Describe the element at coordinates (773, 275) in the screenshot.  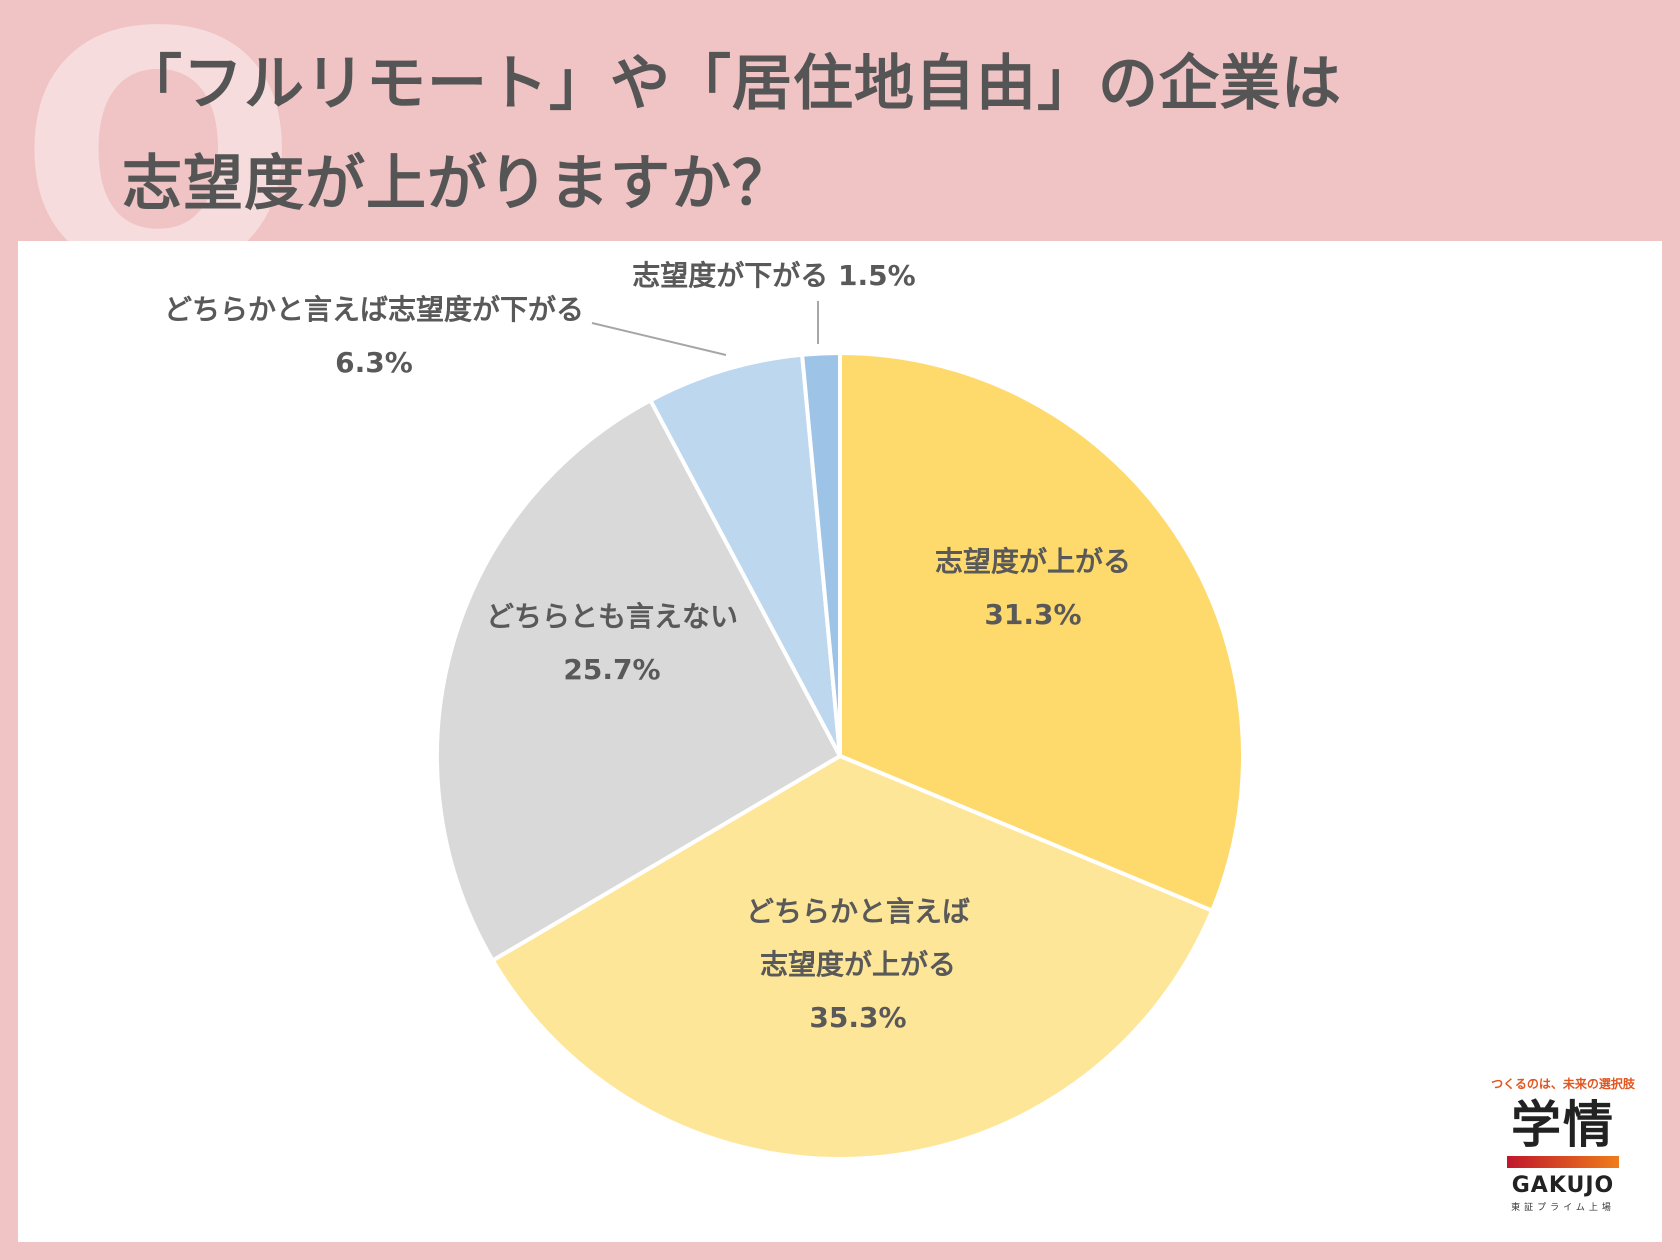
I see `label-slice-sagaru: 志望度が下がる 1.5%` at that location.